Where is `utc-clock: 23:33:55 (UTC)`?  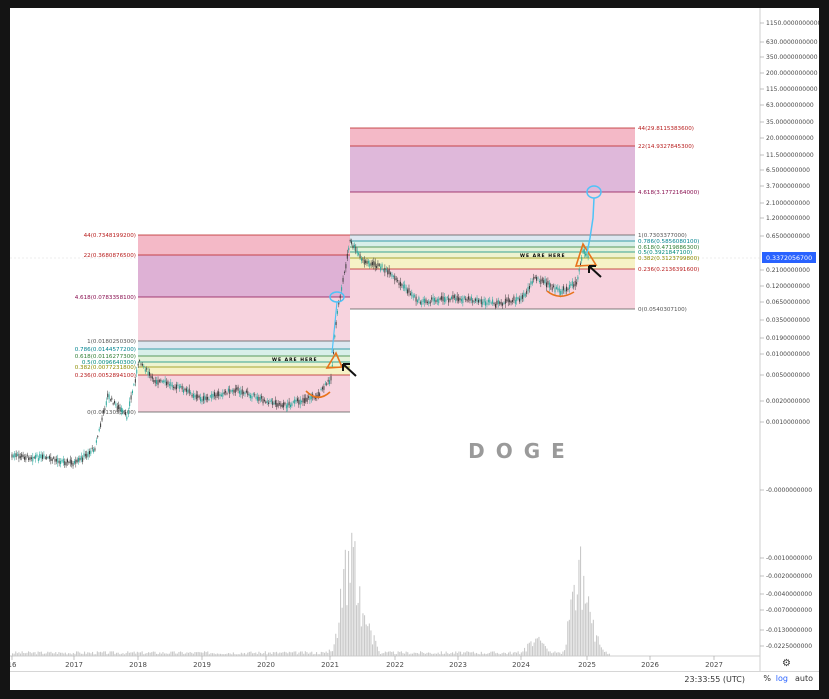
utc-clock: 23:33:55 (UTC) is located at coordinates (714, 679).